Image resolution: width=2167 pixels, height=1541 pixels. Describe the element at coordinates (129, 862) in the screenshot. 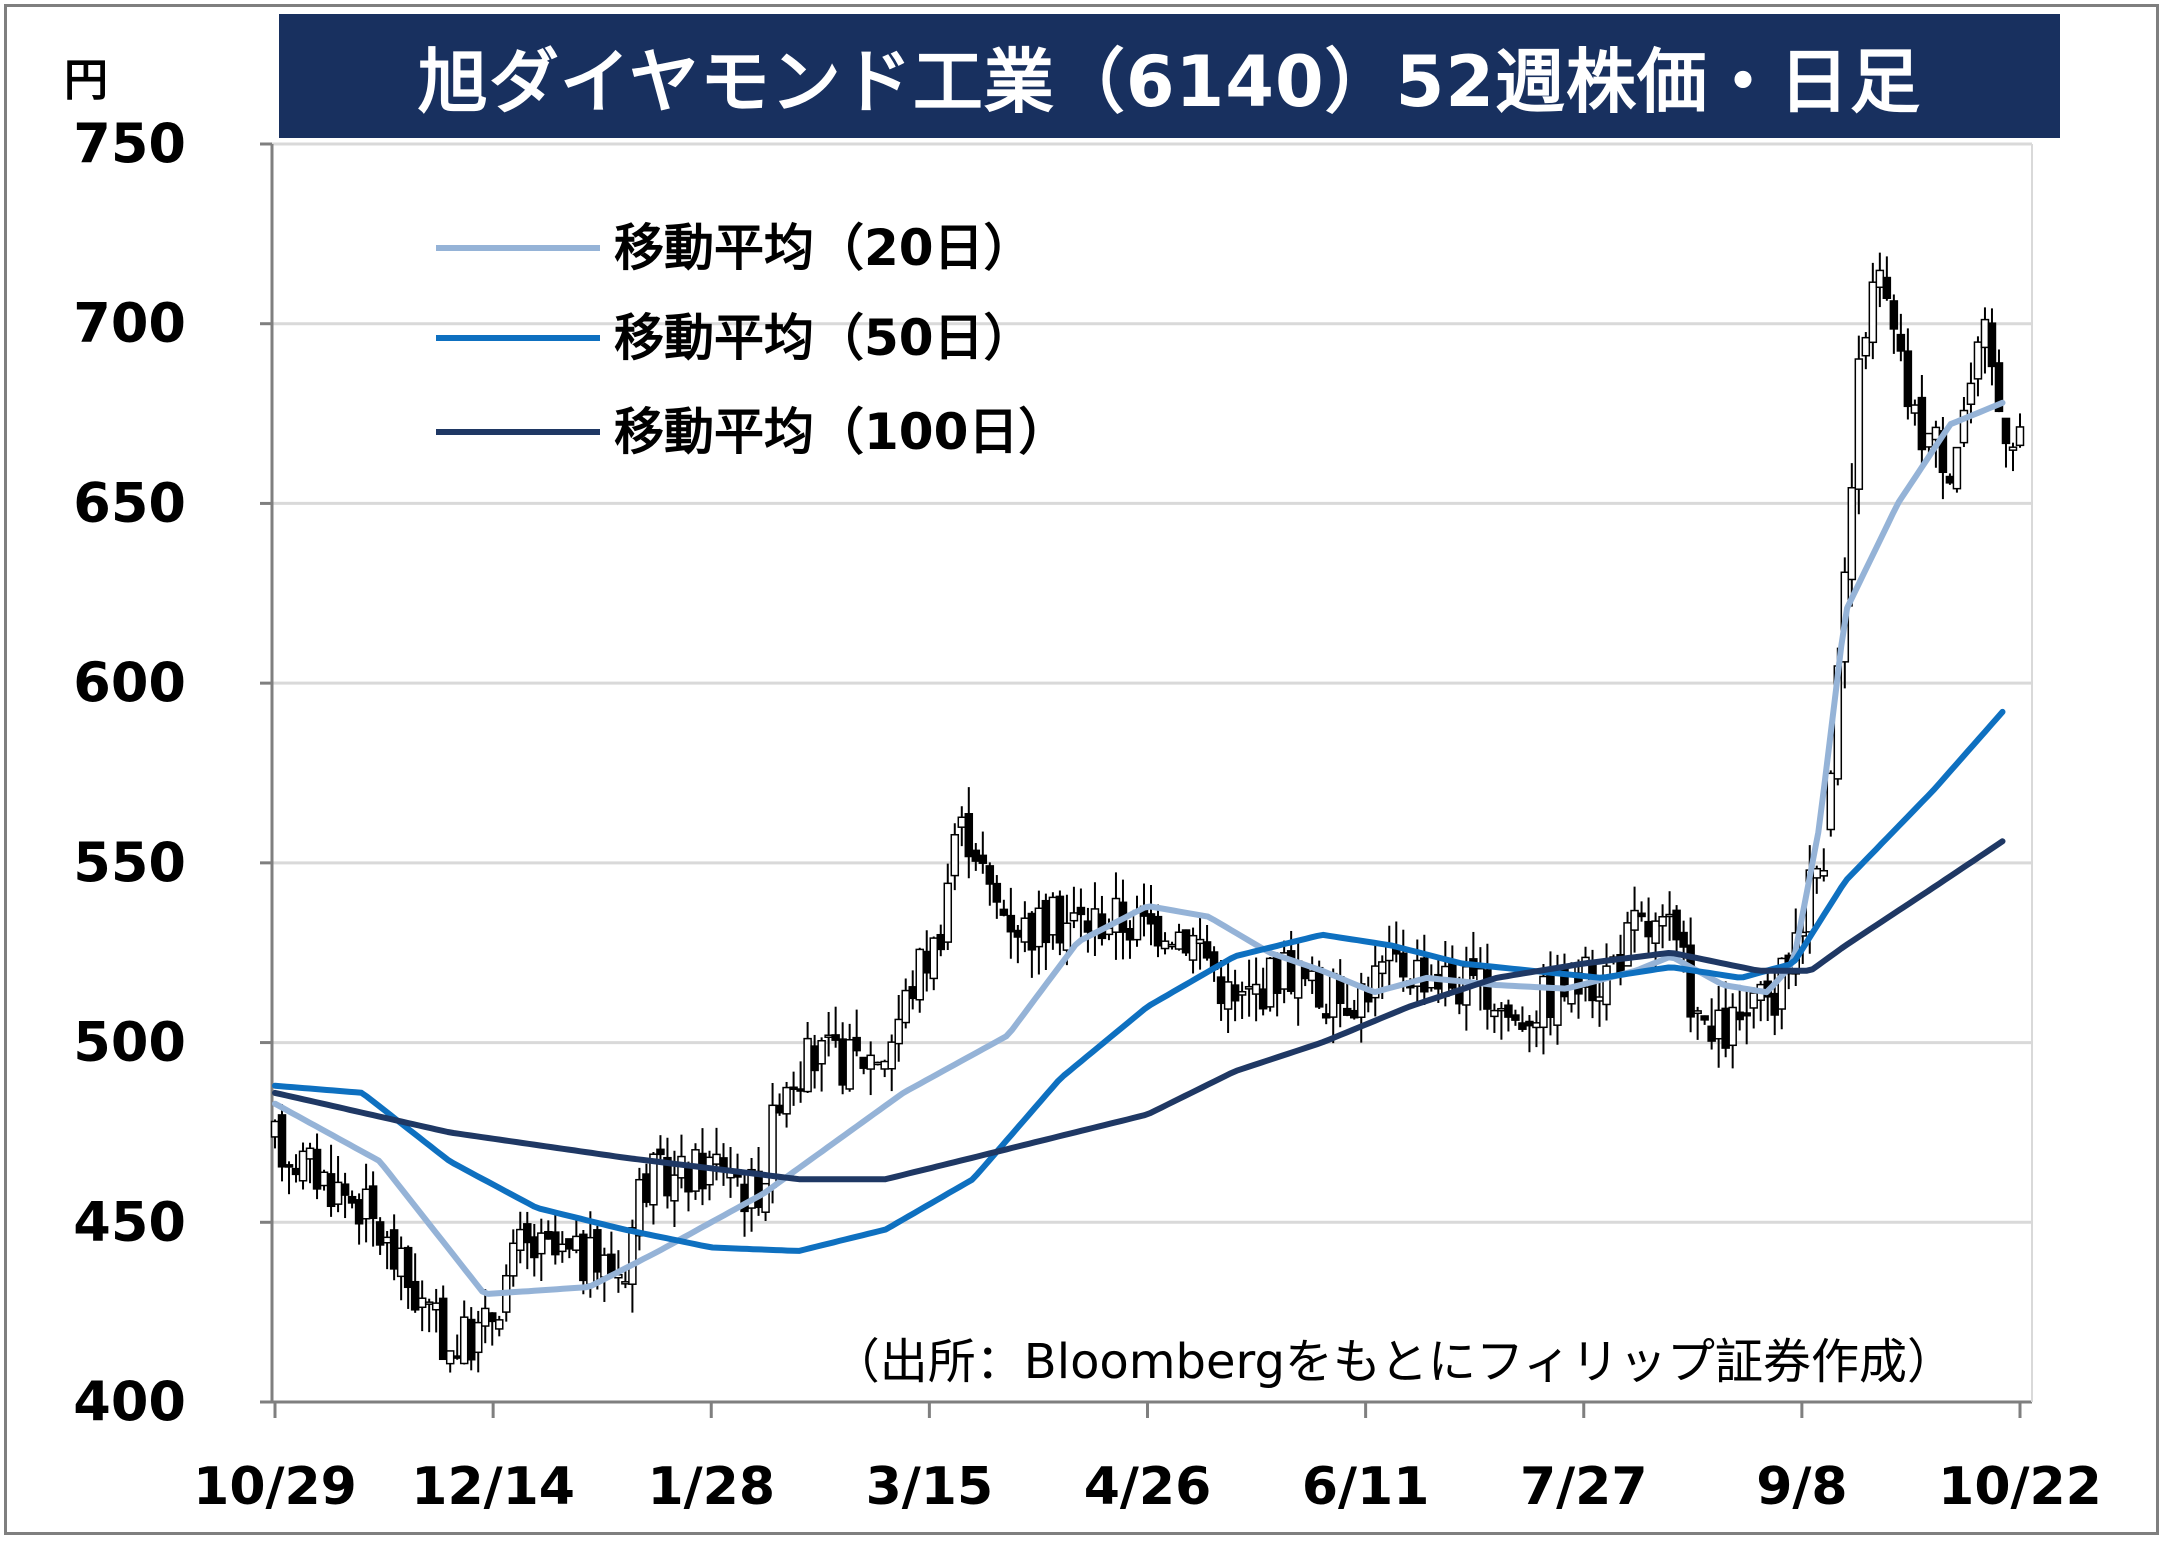

I see `y-tick-label: 550` at that location.